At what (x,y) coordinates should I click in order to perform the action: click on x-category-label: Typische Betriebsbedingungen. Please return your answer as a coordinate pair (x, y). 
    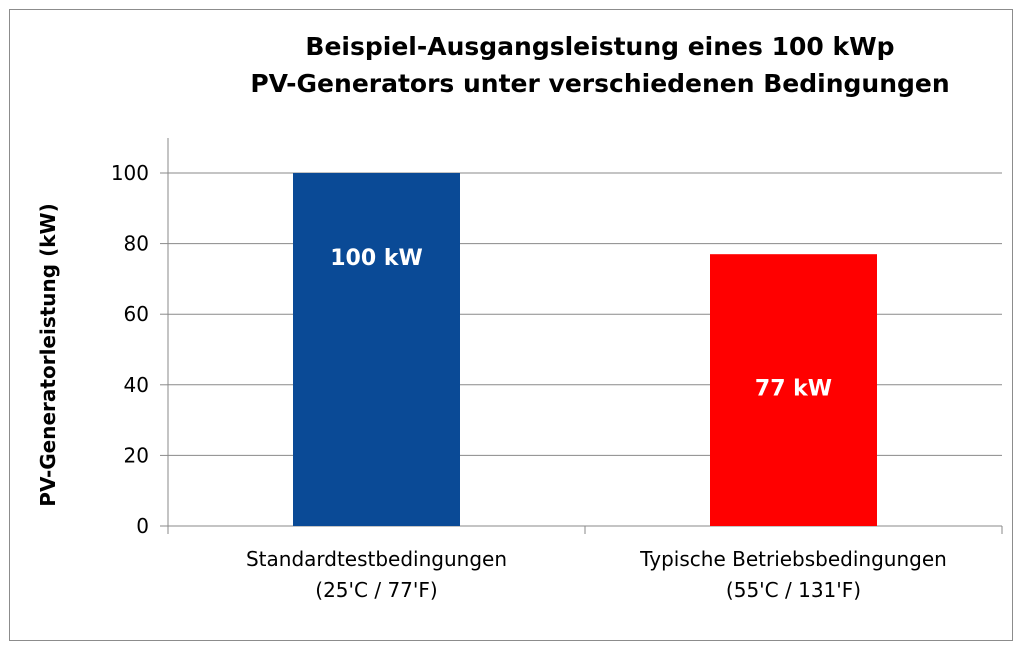
    Looking at the image, I should click on (793, 559).